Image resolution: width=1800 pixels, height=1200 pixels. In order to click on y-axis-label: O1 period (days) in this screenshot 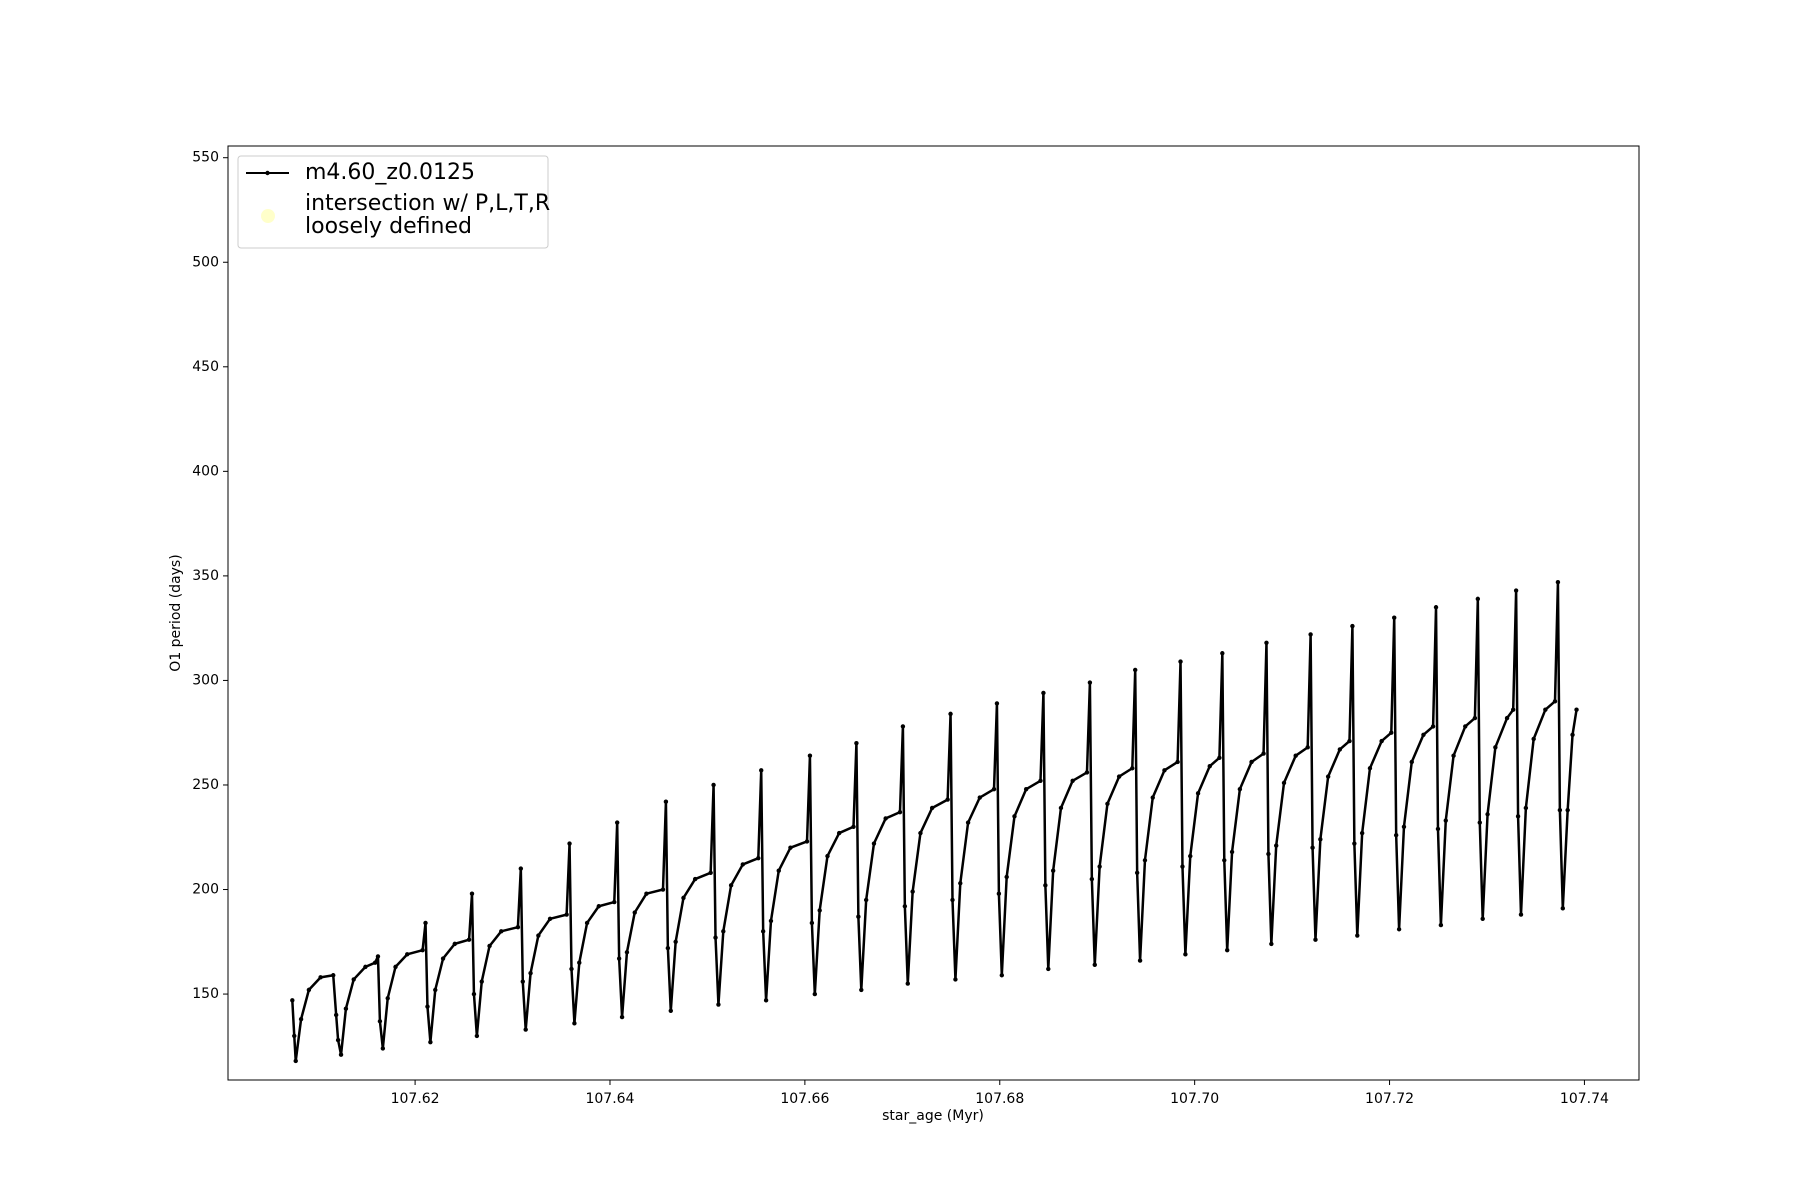, I will do `click(176, 612)`.